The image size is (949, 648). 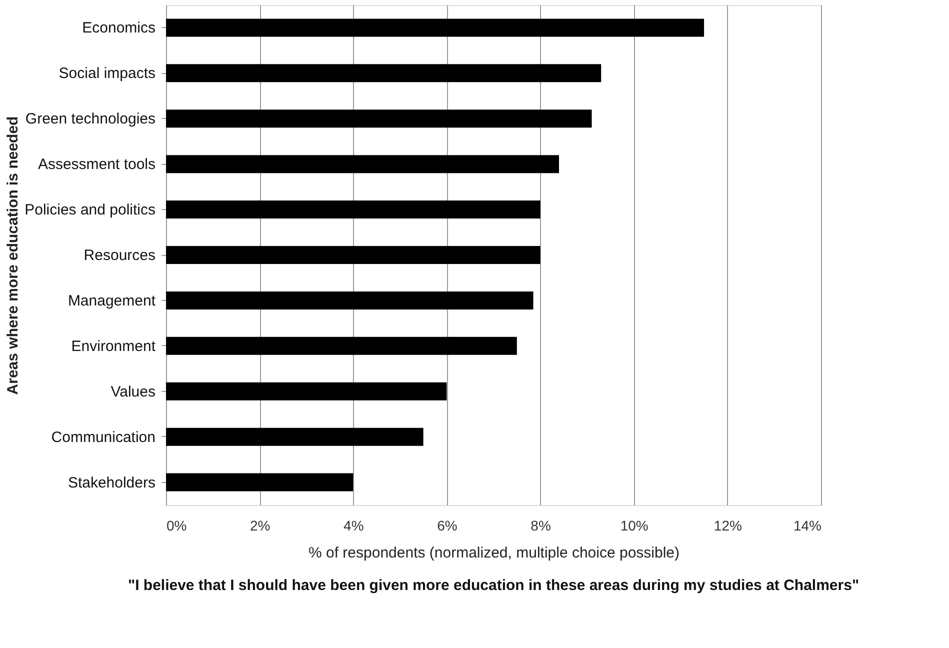 I want to click on x-tick-label: 12%, so click(x=728, y=526).